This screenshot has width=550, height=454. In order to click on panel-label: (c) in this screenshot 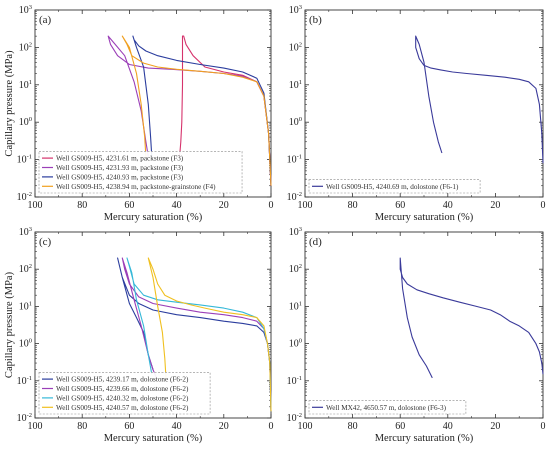, I will do `click(45, 242)`.